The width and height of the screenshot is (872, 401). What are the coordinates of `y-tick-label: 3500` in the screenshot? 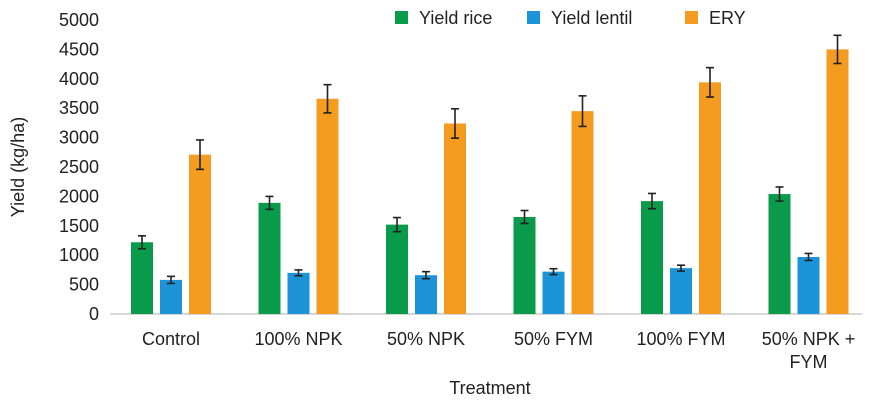 It's located at (79, 108).